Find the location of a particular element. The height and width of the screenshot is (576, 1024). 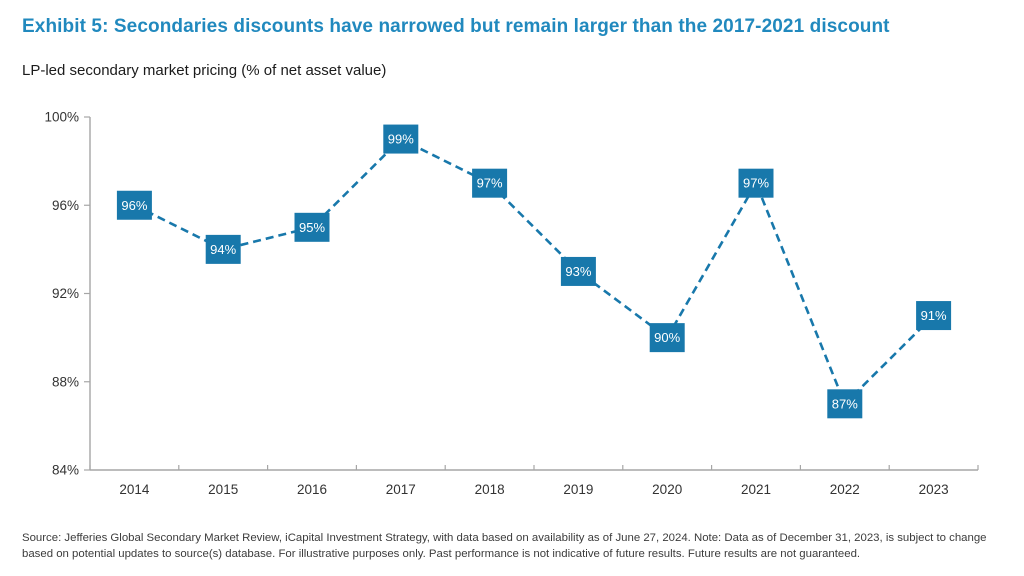

x-tick-label: 2017 is located at coordinates (401, 489).